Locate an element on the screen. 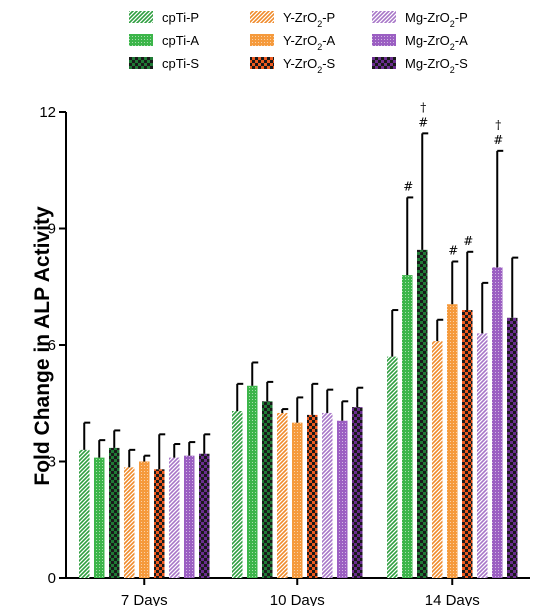 This screenshot has width=537, height=606. legend-label: Mg-ZrO2-P is located at coordinates (436, 19).